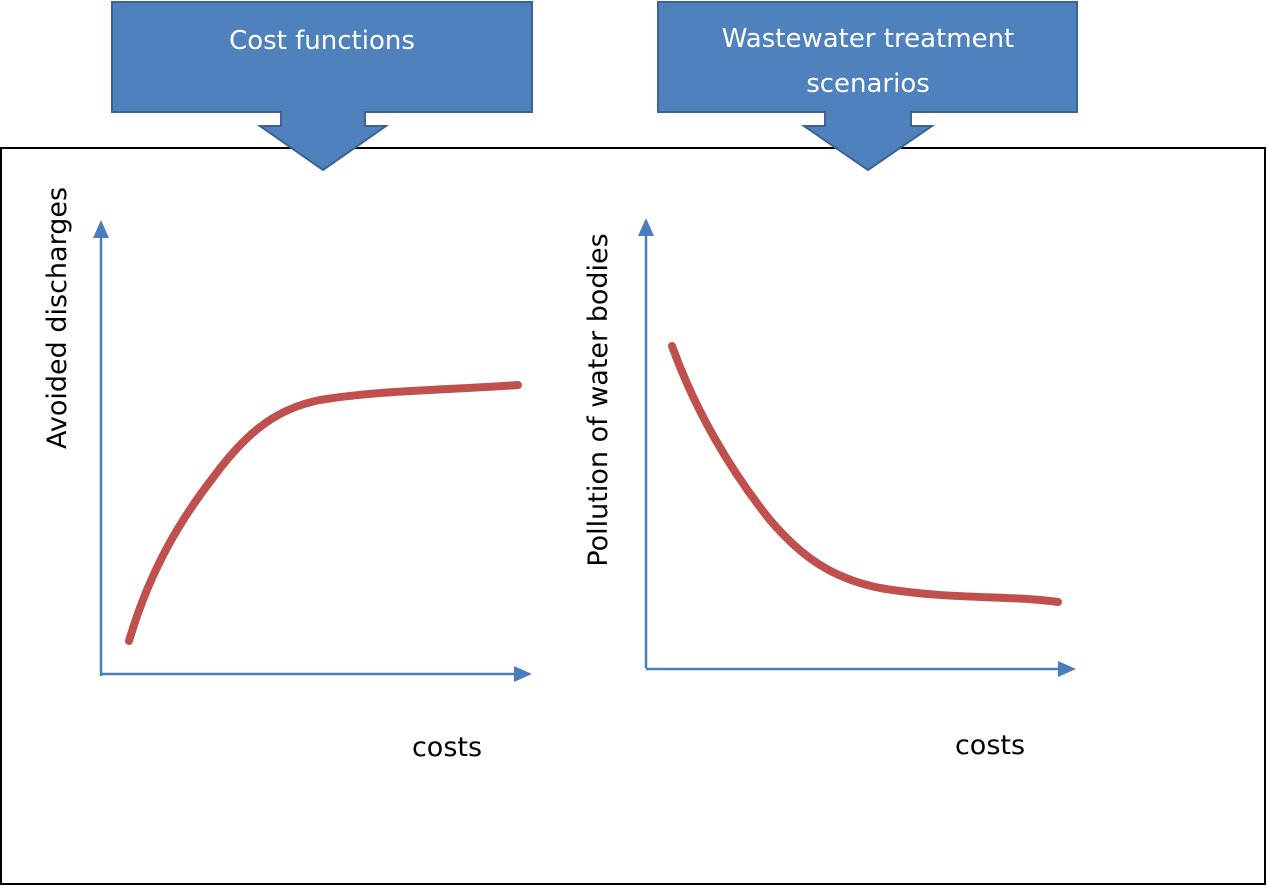 Image resolution: width=1267 pixels, height=886 pixels. Describe the element at coordinates (990, 745) in the screenshot. I see `right-x-axis-title: costs` at that location.